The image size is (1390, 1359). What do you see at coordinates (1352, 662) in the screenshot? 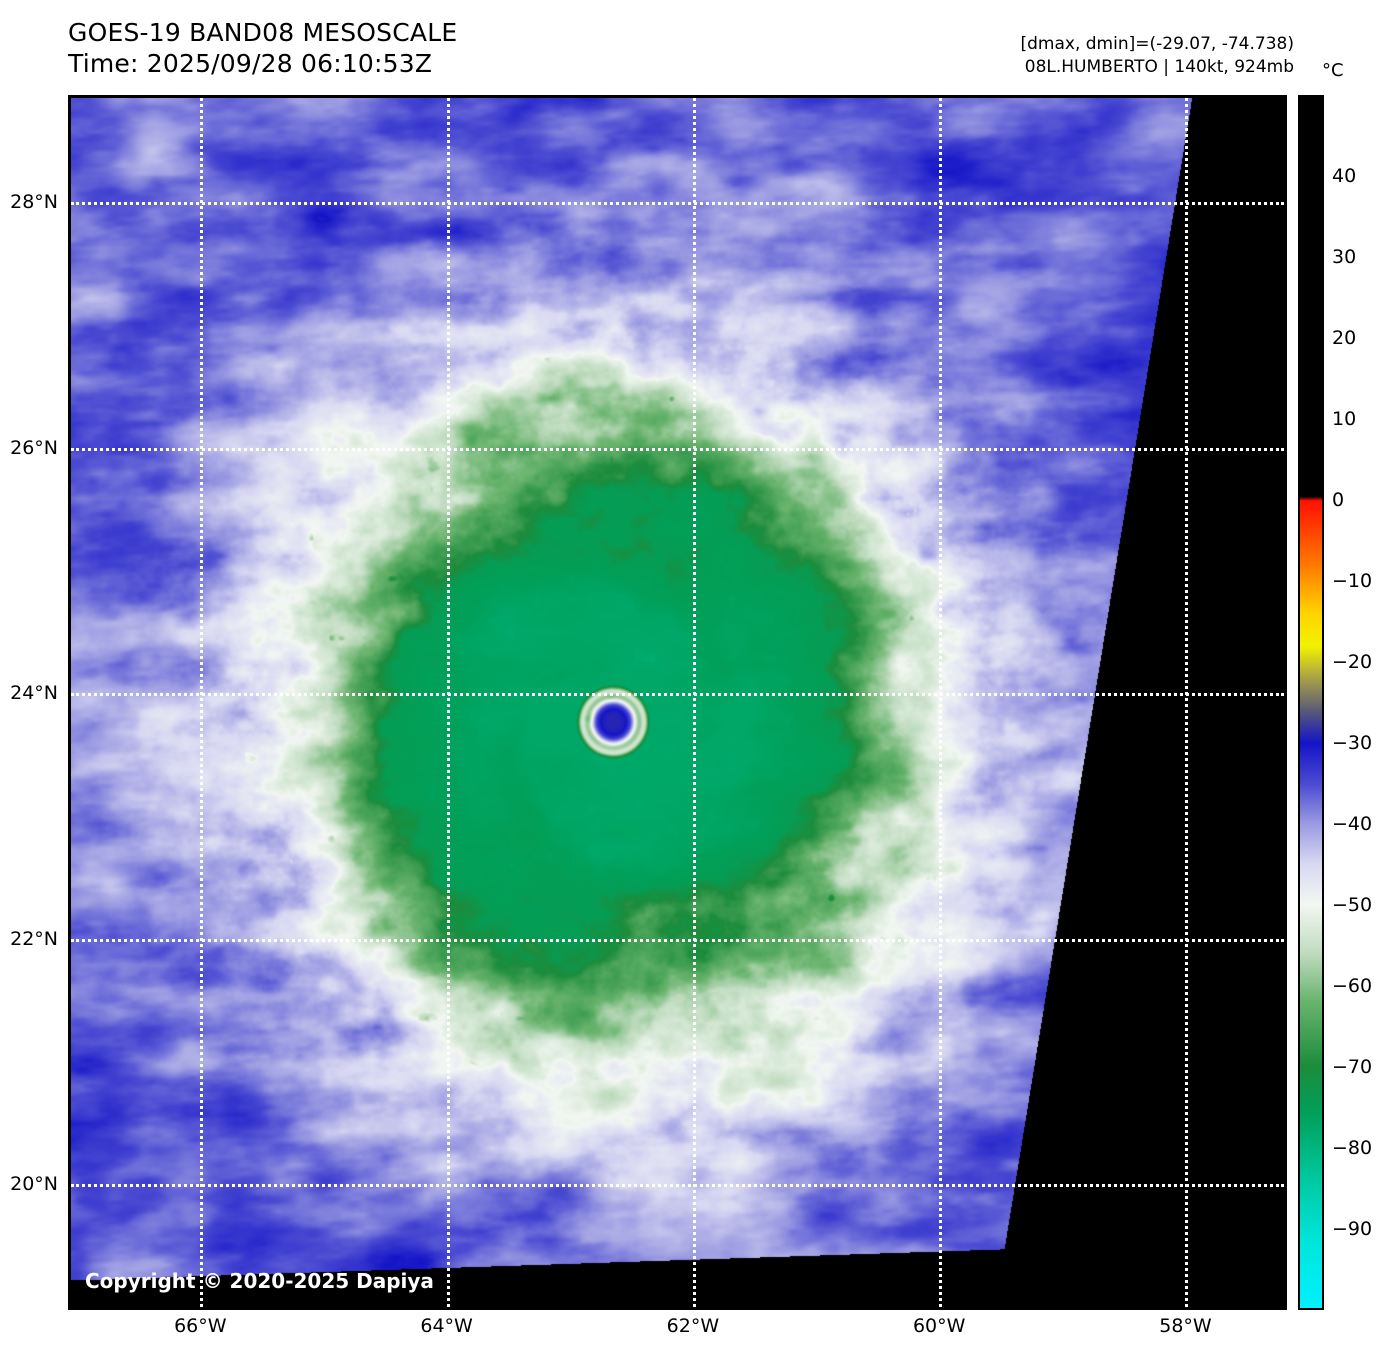
I see `colorbar-tick-label: −20` at bounding box center [1352, 662].